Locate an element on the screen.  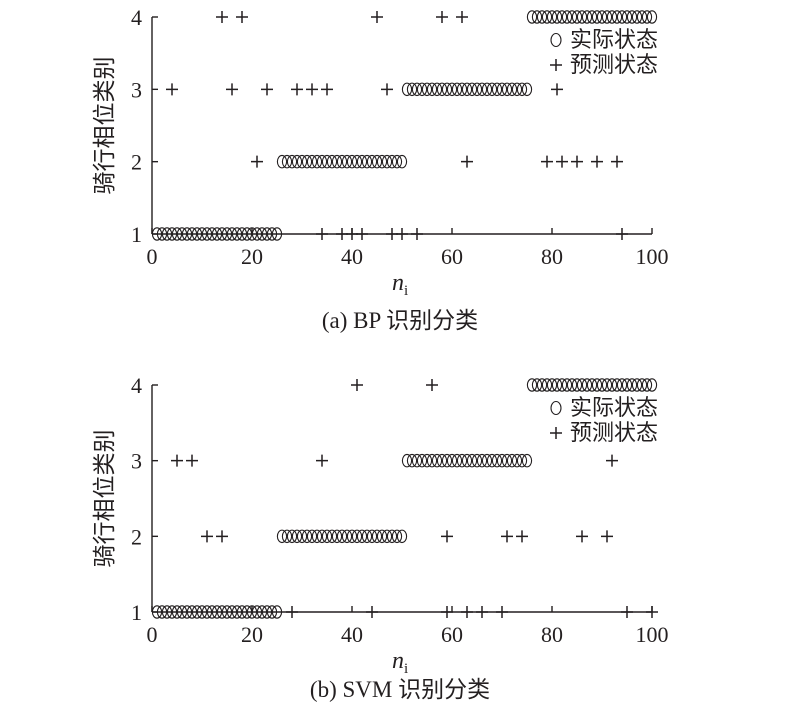
x-tick-label: 80 is located at coordinates (552, 634).